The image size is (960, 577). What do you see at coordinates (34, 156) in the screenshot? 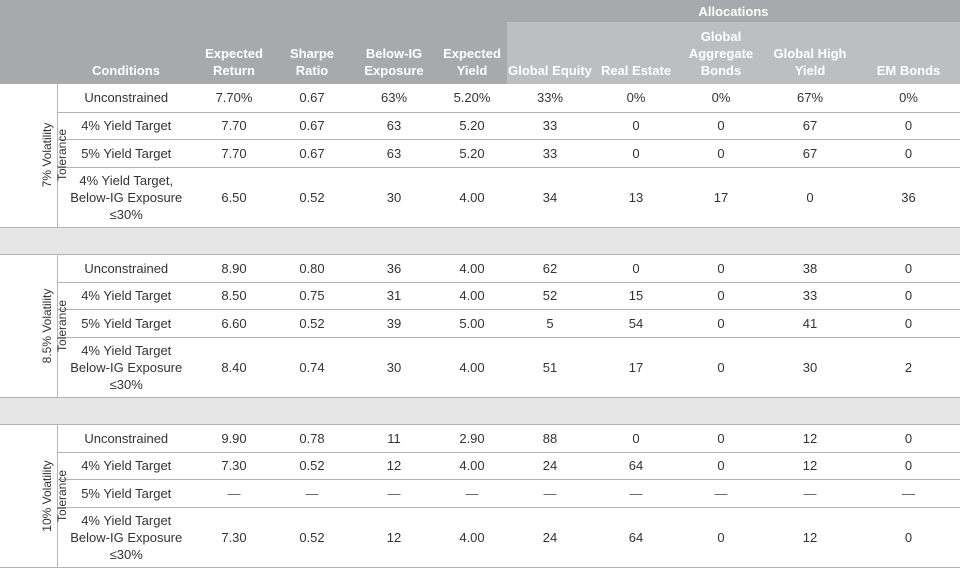
I see `group-label-cell: 7% Volatility Tolerance` at bounding box center [34, 156].